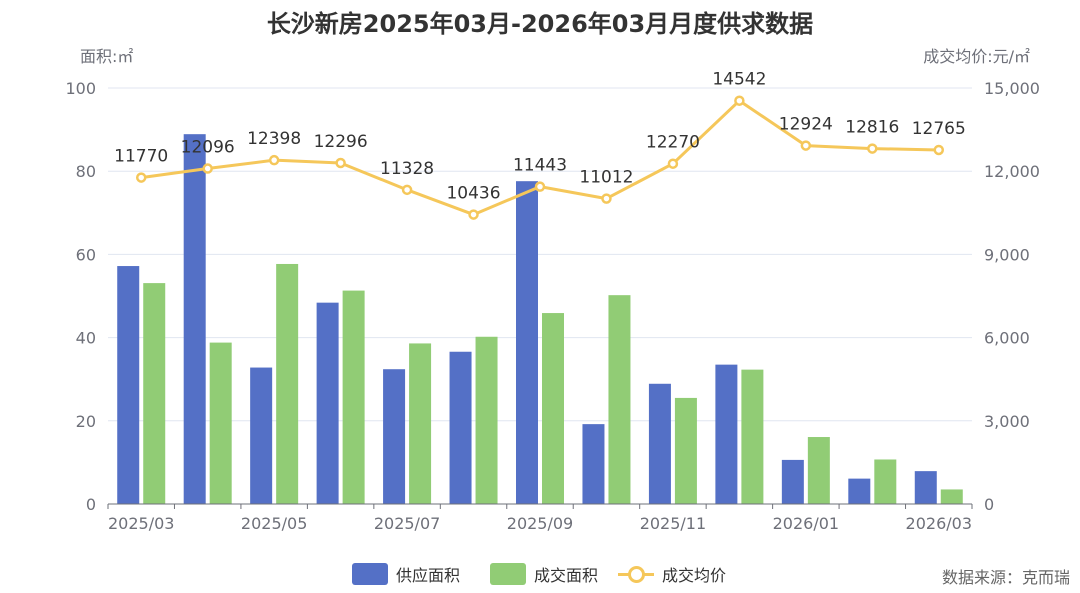  What do you see at coordinates (428, 575) in the screenshot?
I see `legend-supply-label: 供应面积` at bounding box center [428, 575].